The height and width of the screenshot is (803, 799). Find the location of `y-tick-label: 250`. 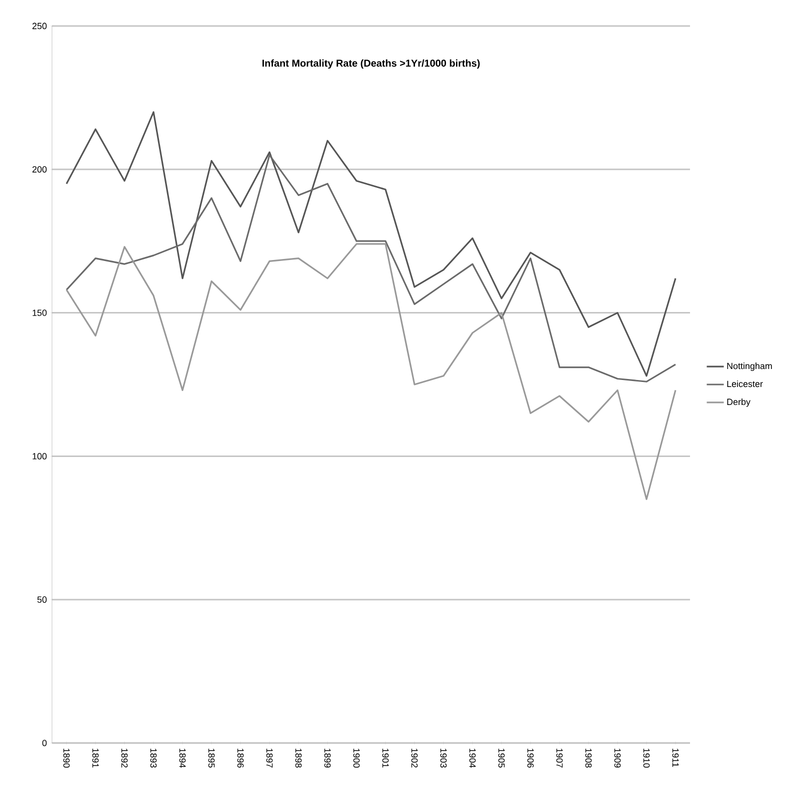

y-tick-label: 250 is located at coordinates (39, 26).